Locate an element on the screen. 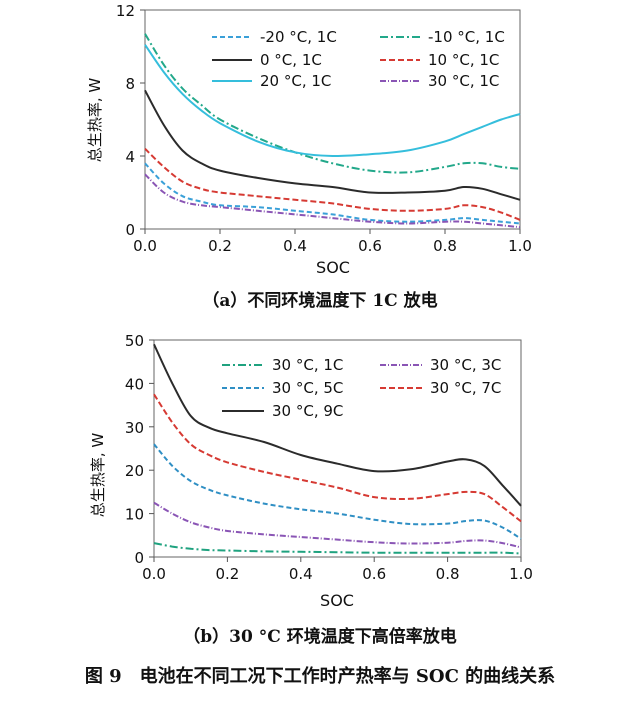 The width and height of the screenshot is (640, 702). y-tick-label: 8 is located at coordinates (130, 84).